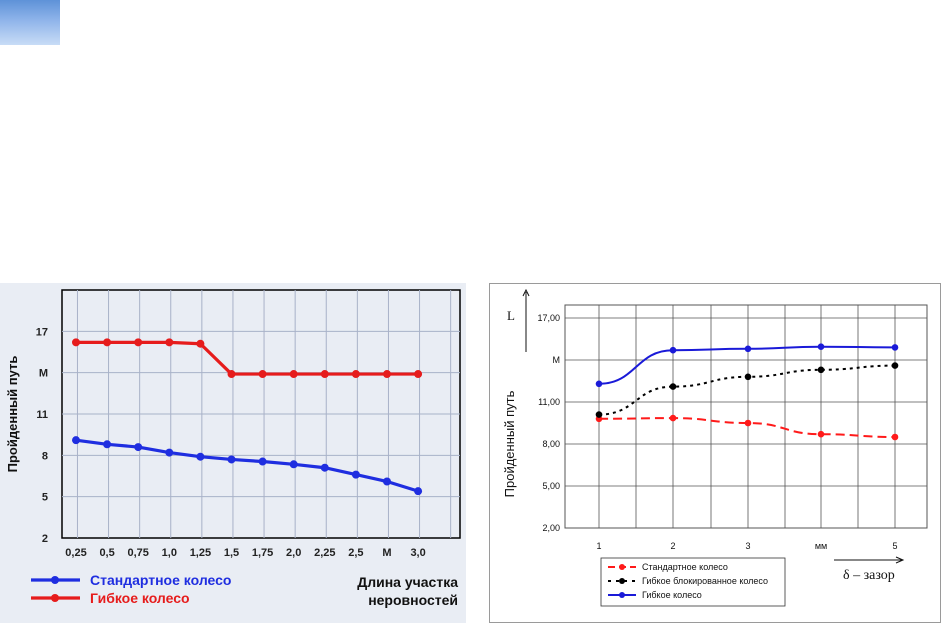 Image resolution: width=946 pixels, height=624 pixels. I want to click on right-y-arrow-head, so click(526, 292).